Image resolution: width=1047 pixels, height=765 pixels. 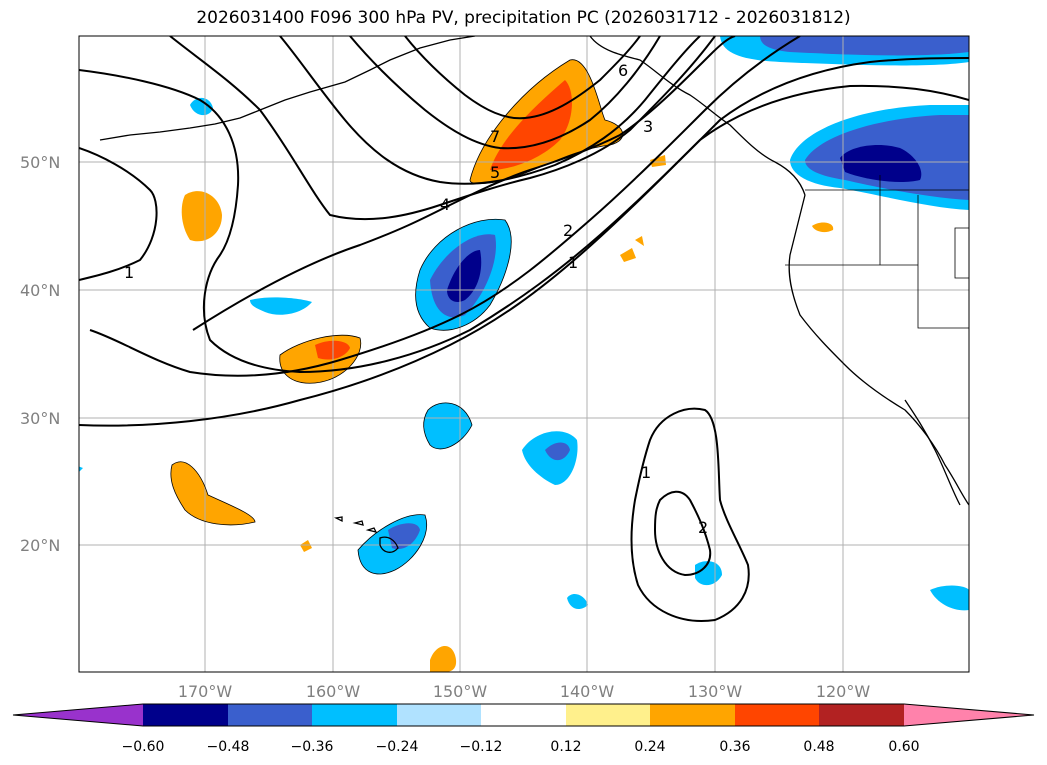 What do you see at coordinates (877, 252) in the screenshot?
I see `borders` at bounding box center [877, 252].